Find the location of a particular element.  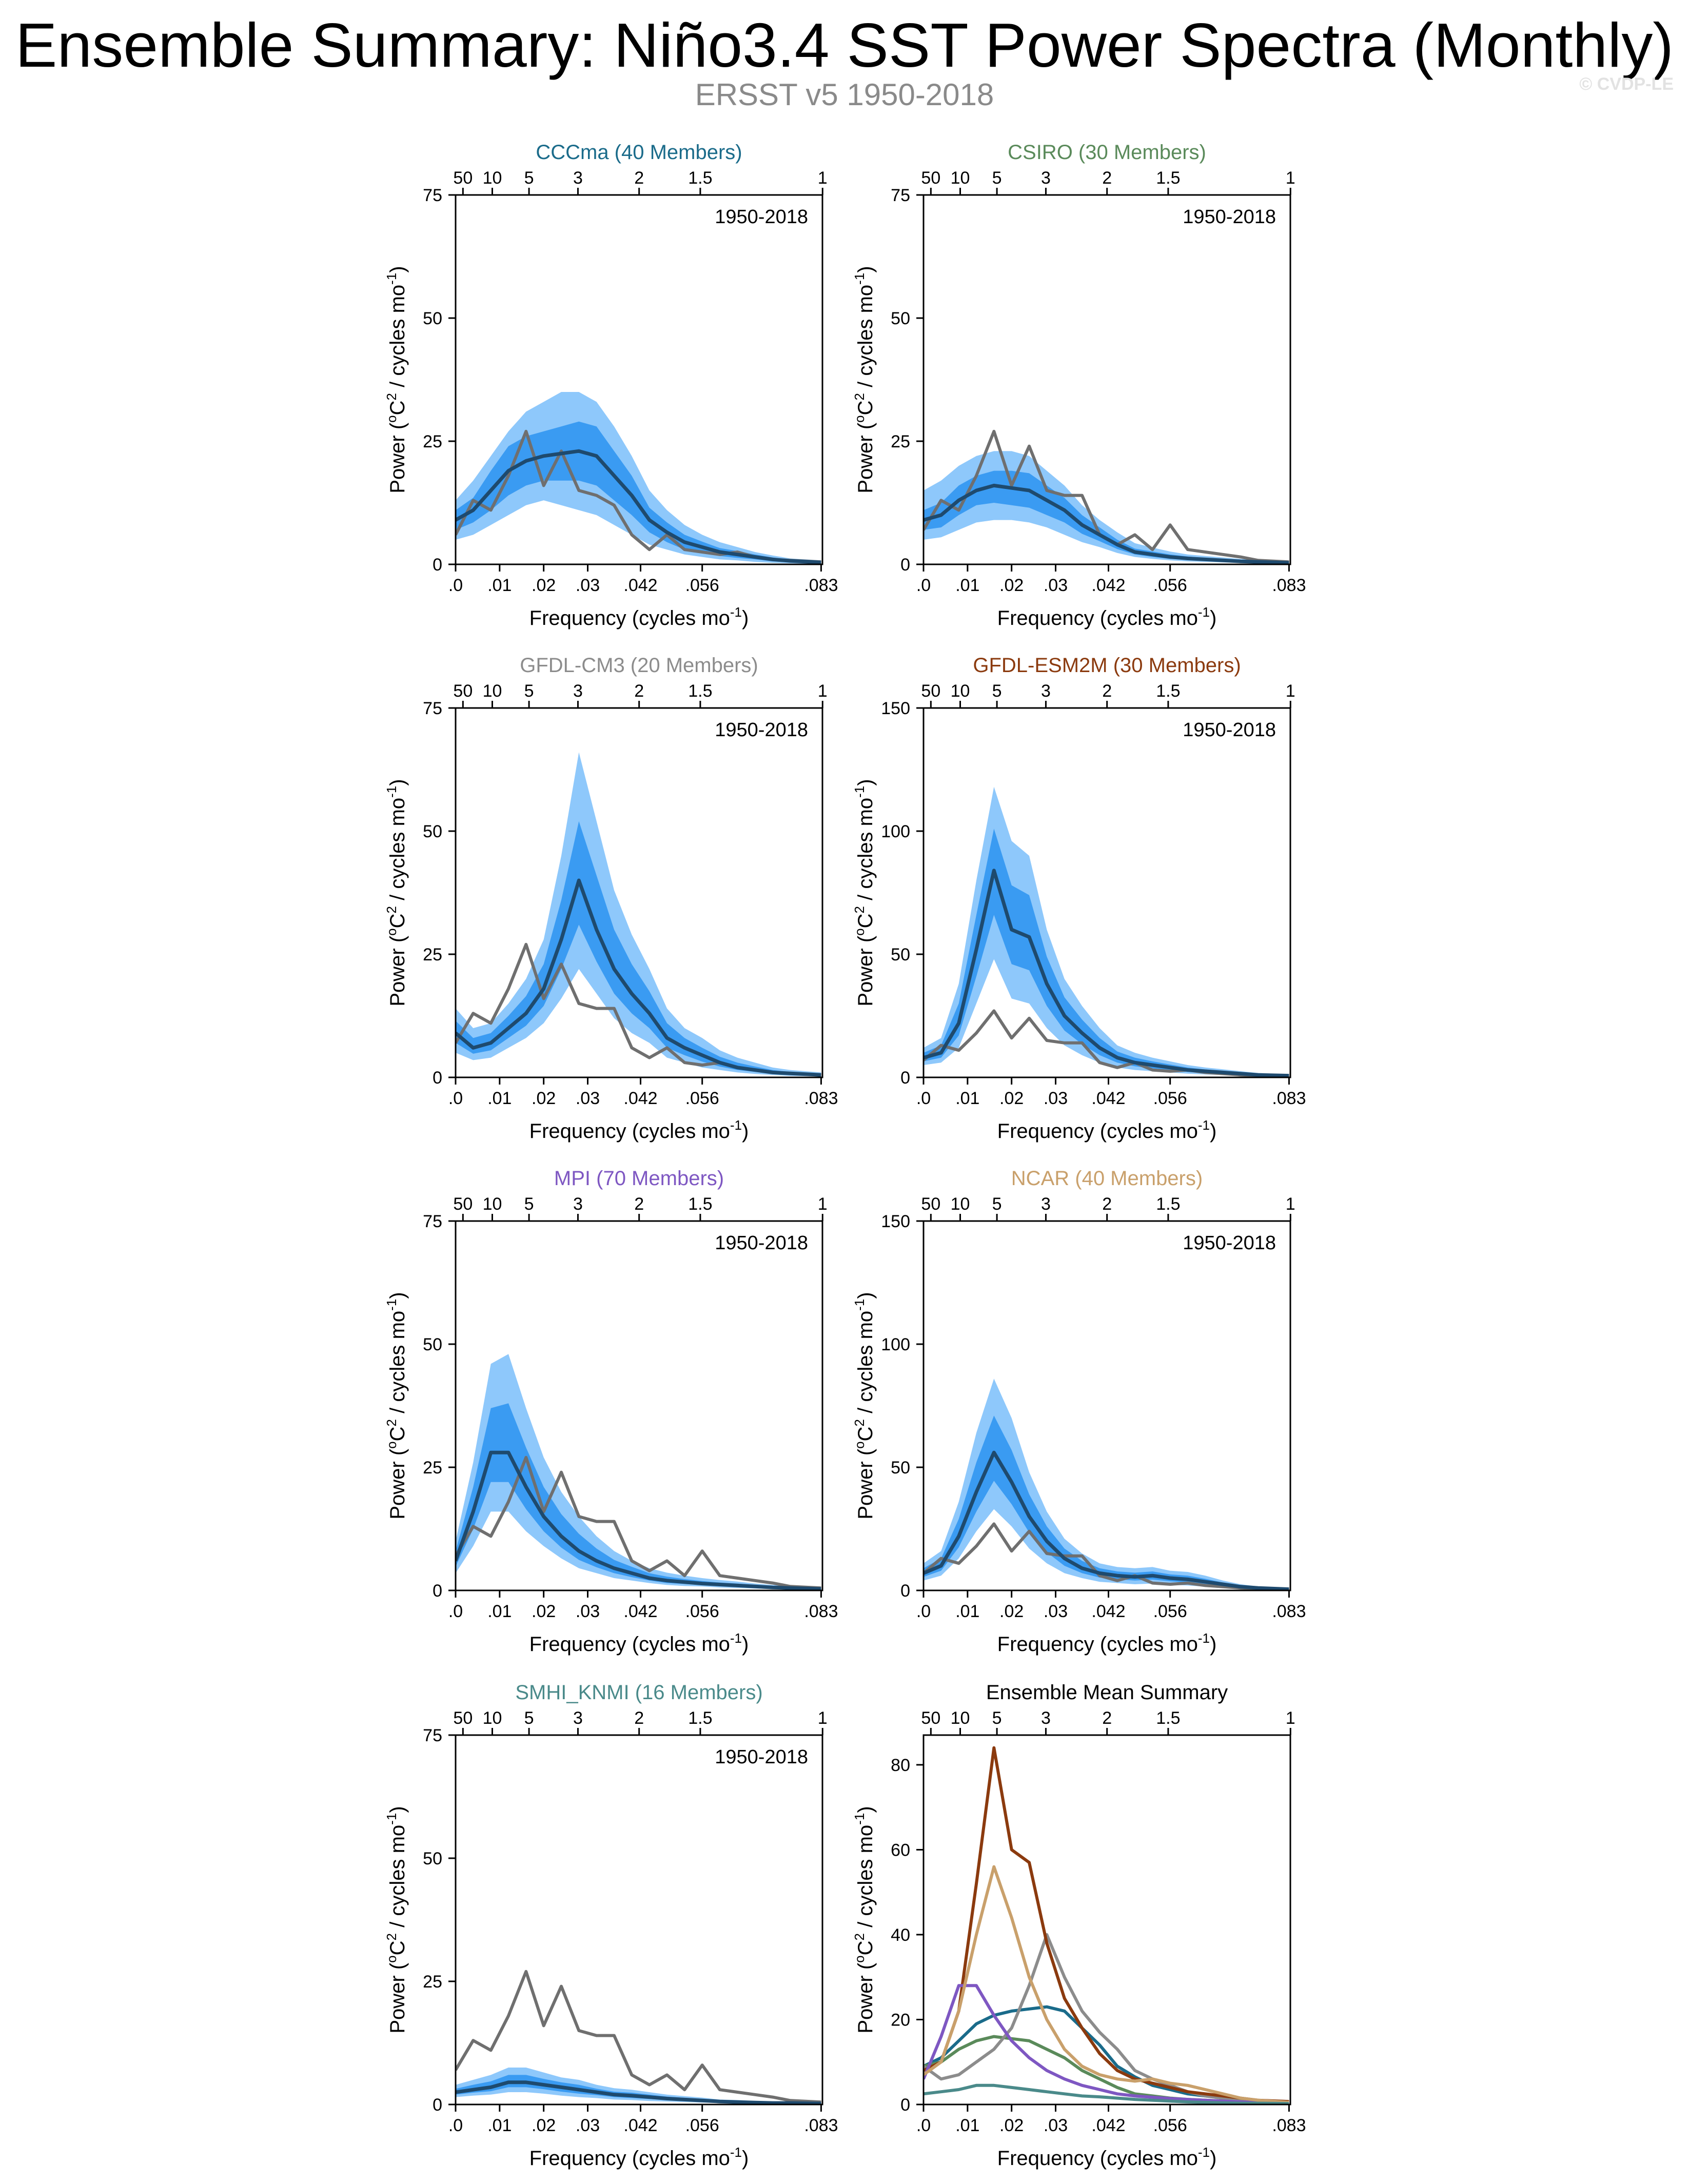

series-line-gfdl-esm2m is located at coordinates (1106, 1924).